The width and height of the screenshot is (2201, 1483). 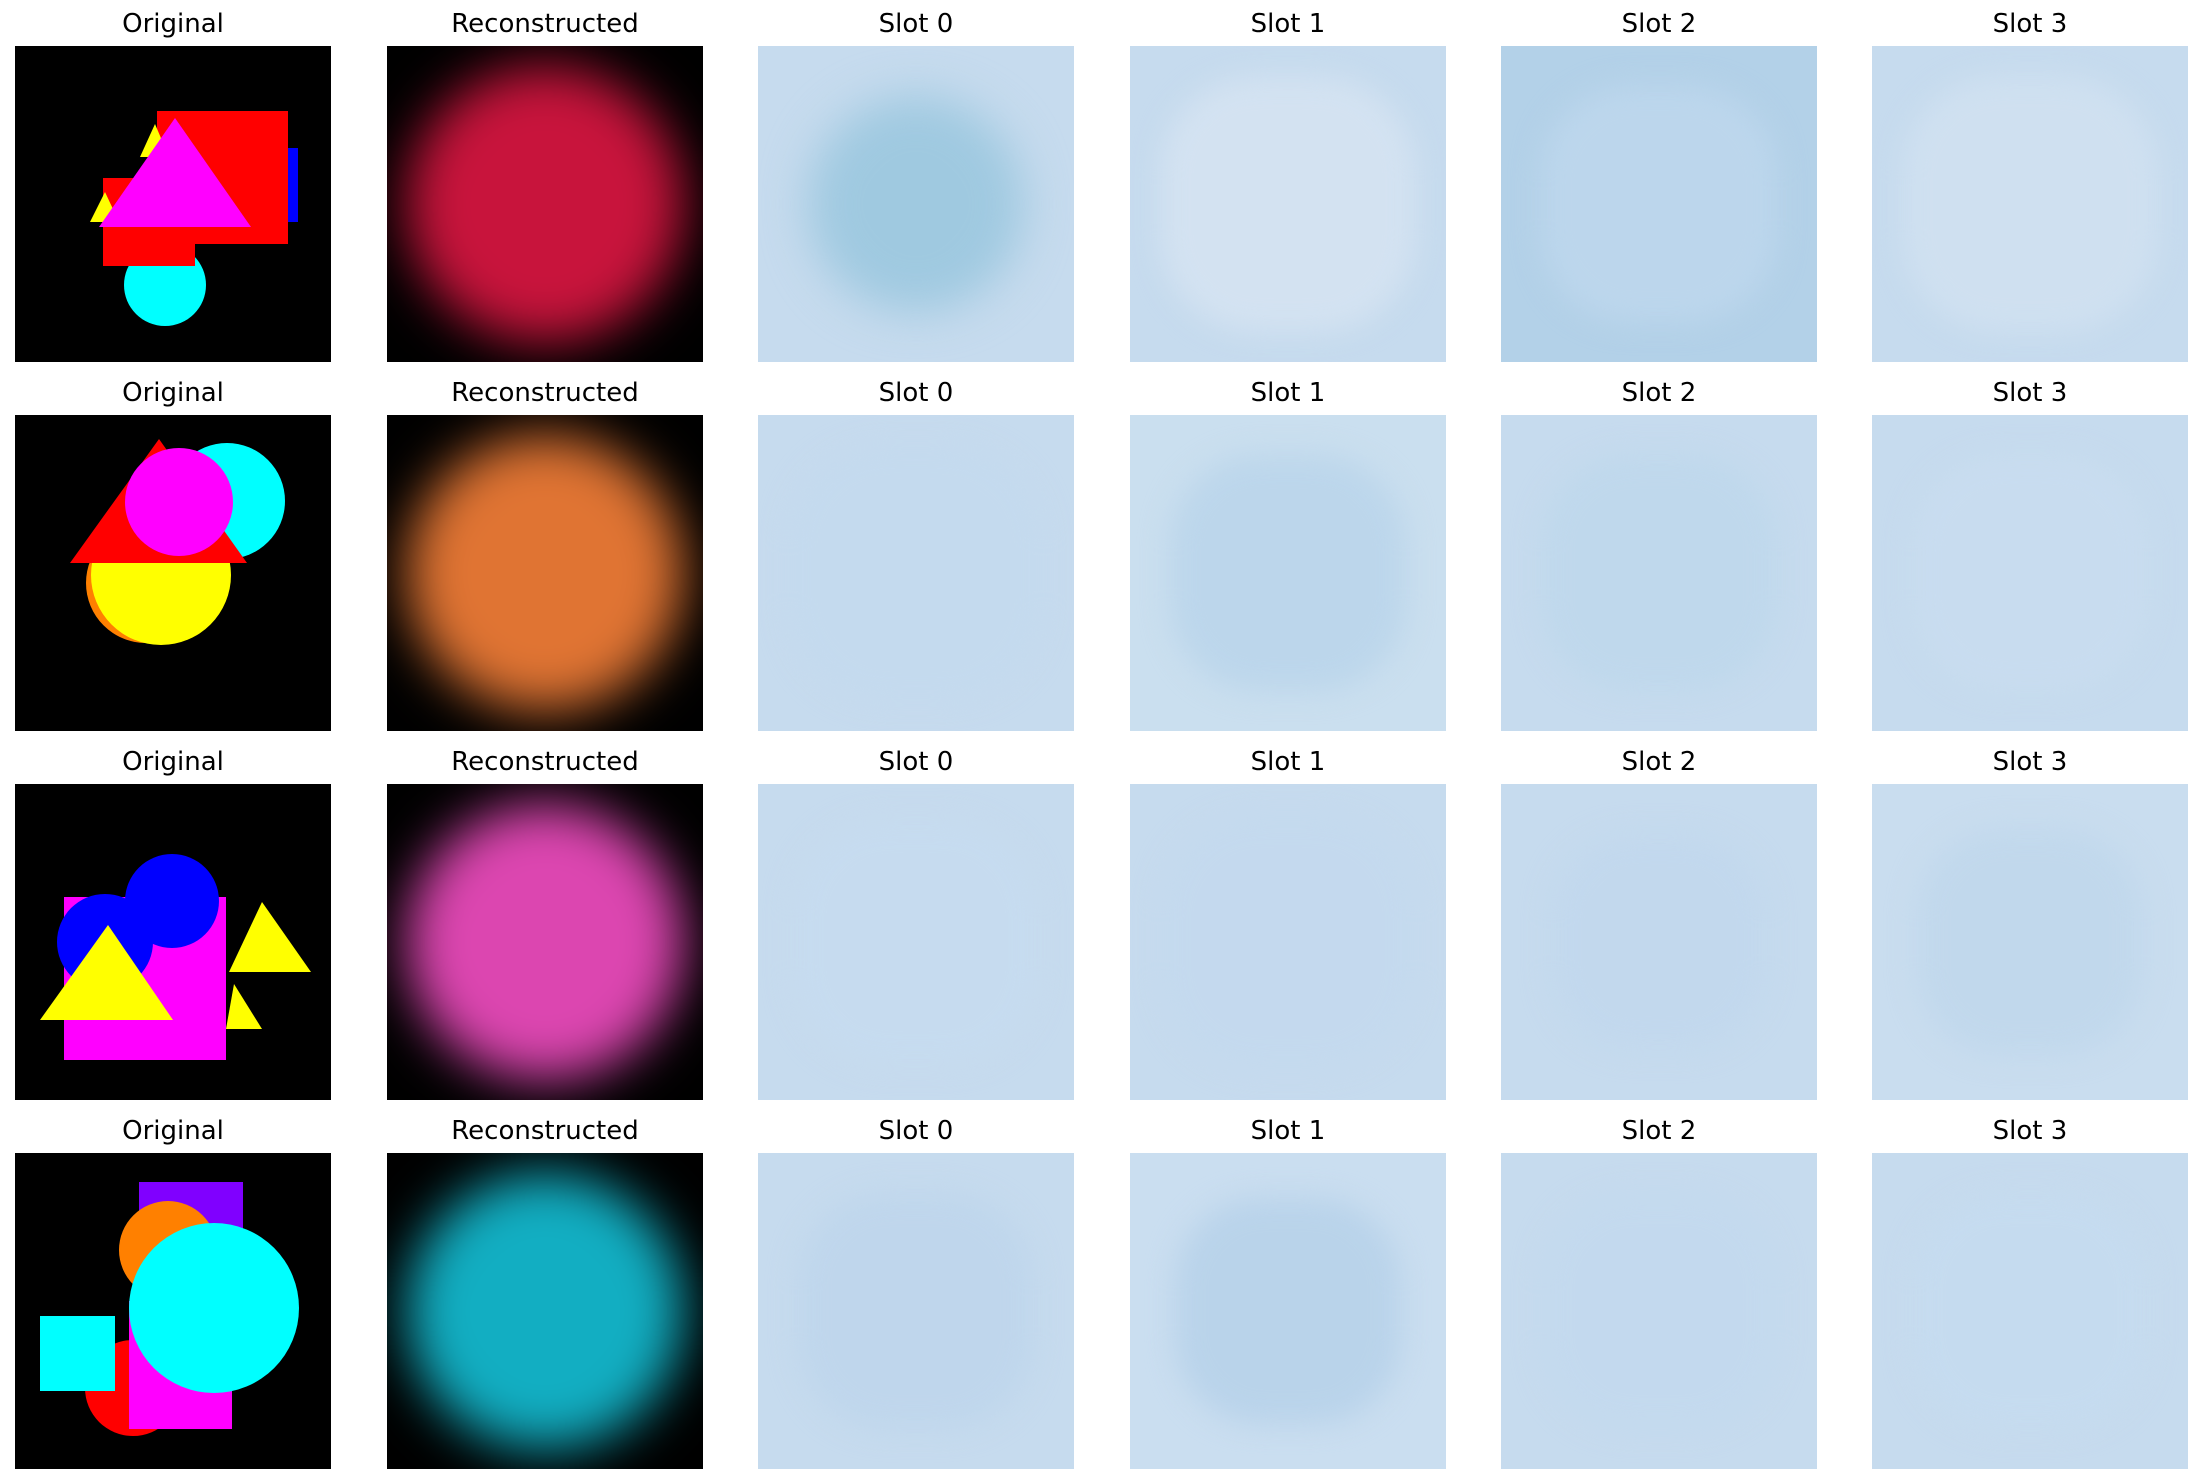 I want to click on magenta-triangle, so click(x=175, y=172).